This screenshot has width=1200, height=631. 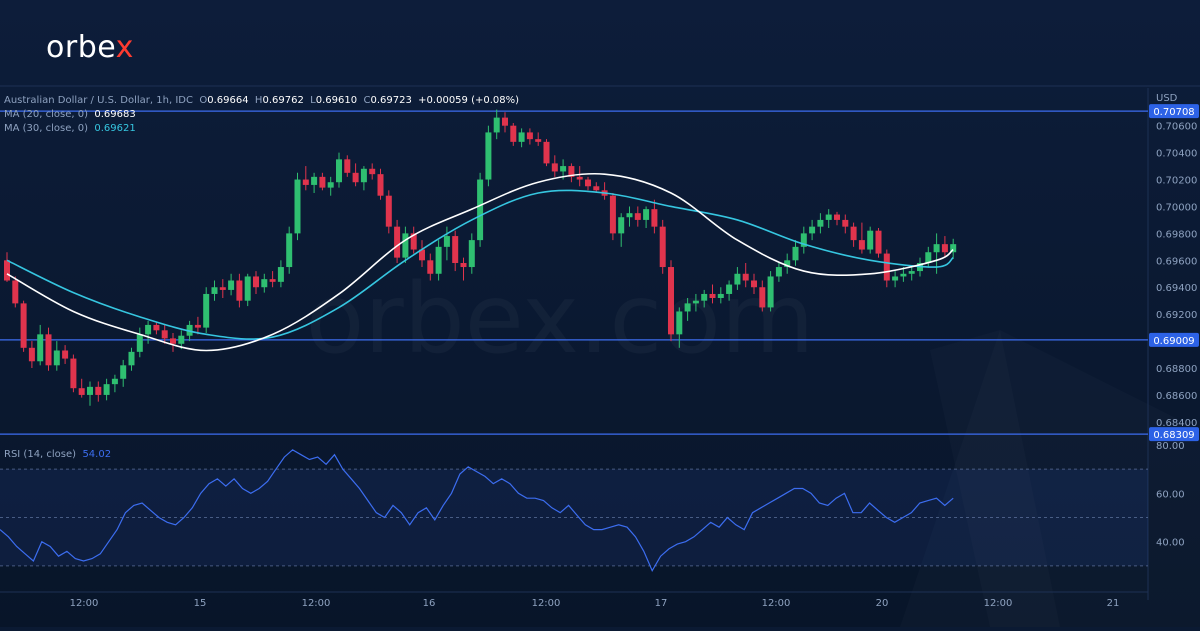 I want to click on rsi-legend: RSI (14, close) 54.02, so click(x=57, y=454).